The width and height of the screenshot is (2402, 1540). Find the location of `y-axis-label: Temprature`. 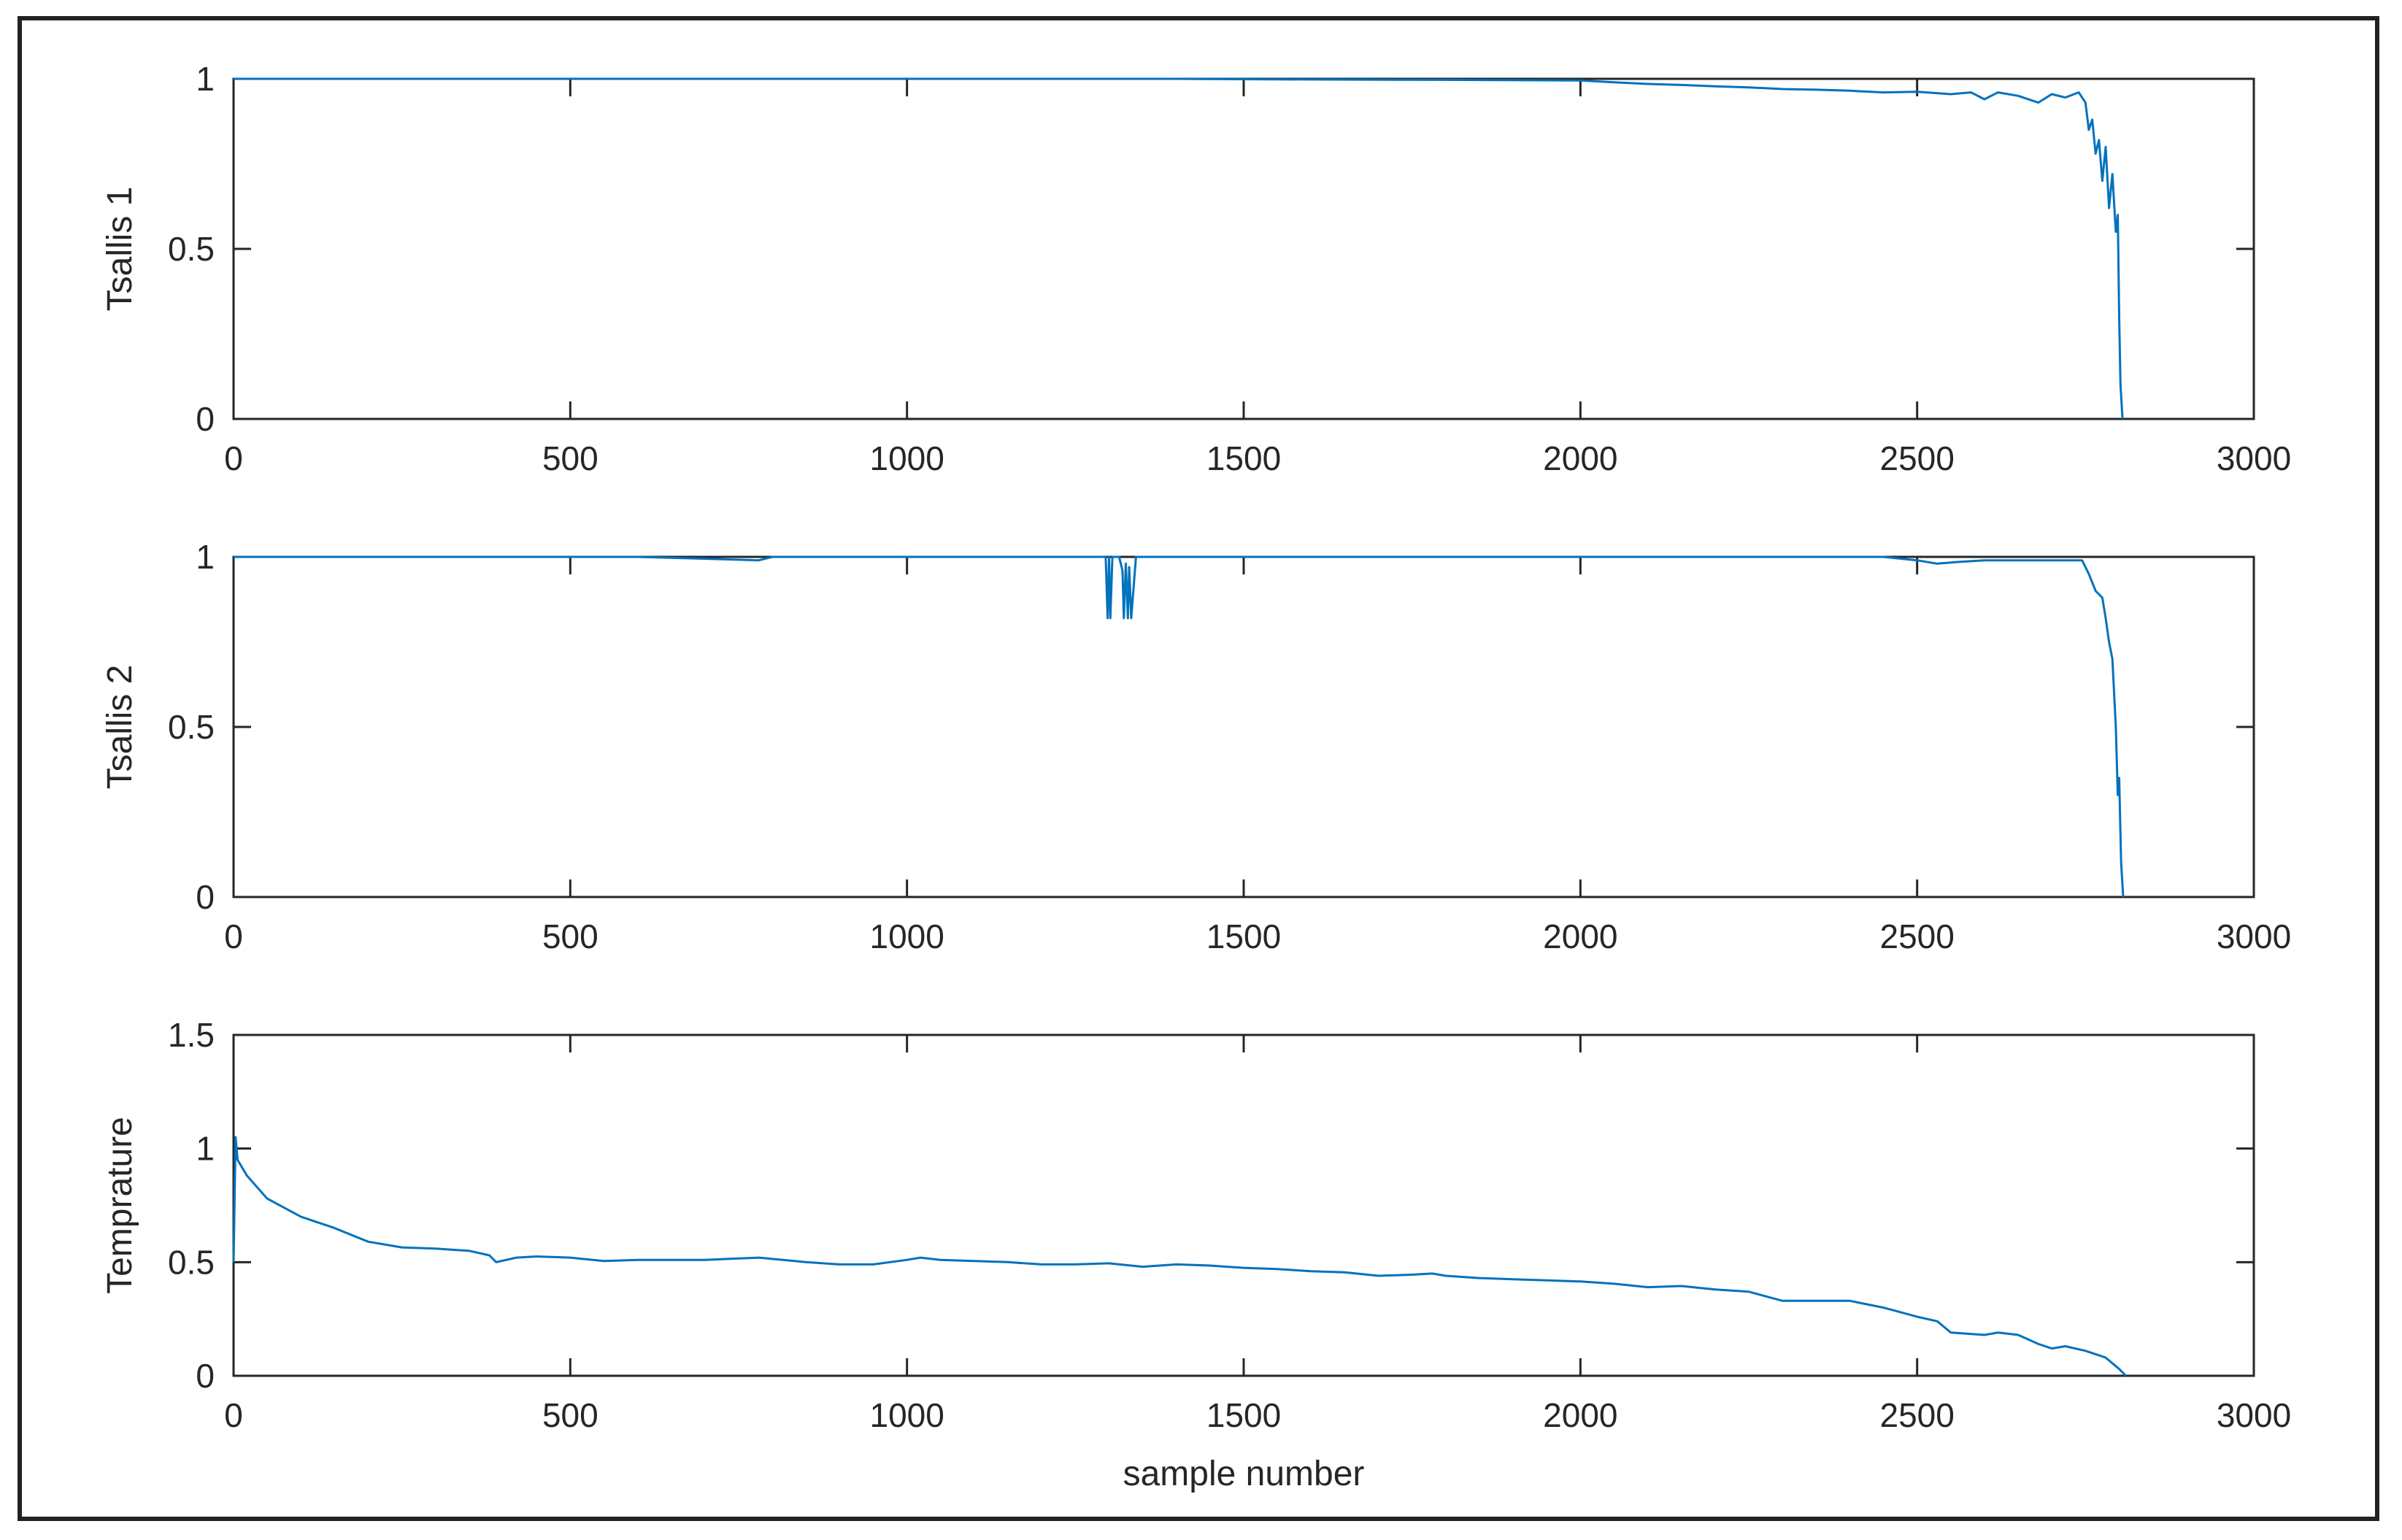

y-axis-label: Temprature is located at coordinates (120, 1205).